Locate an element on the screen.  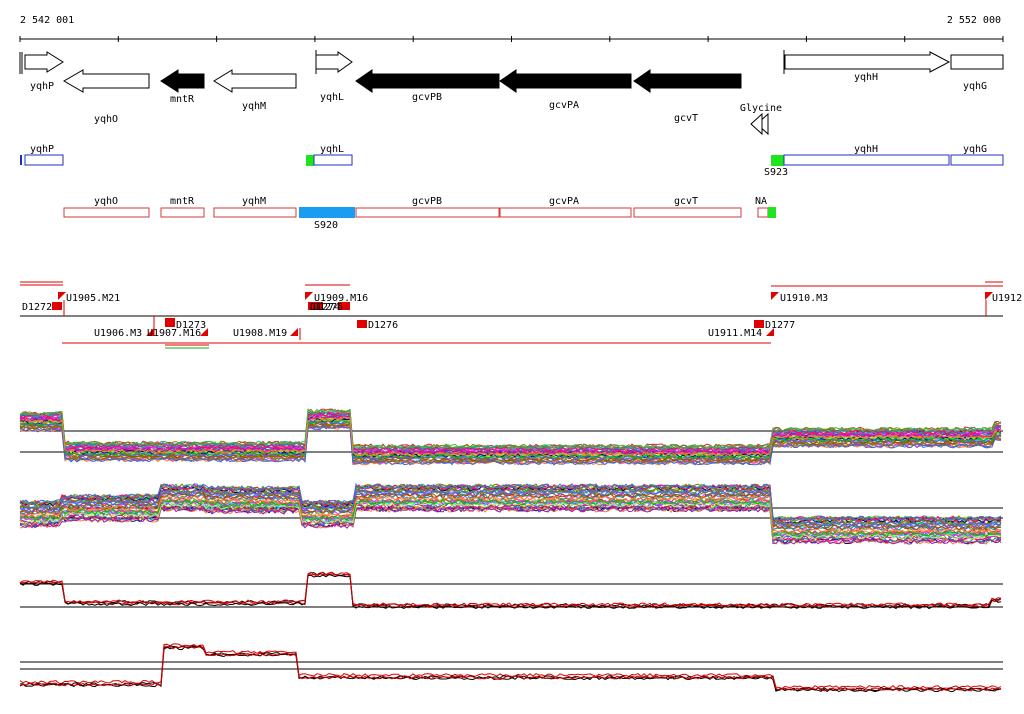
riboswitch-label: Glycine is located at coordinates (761, 108).